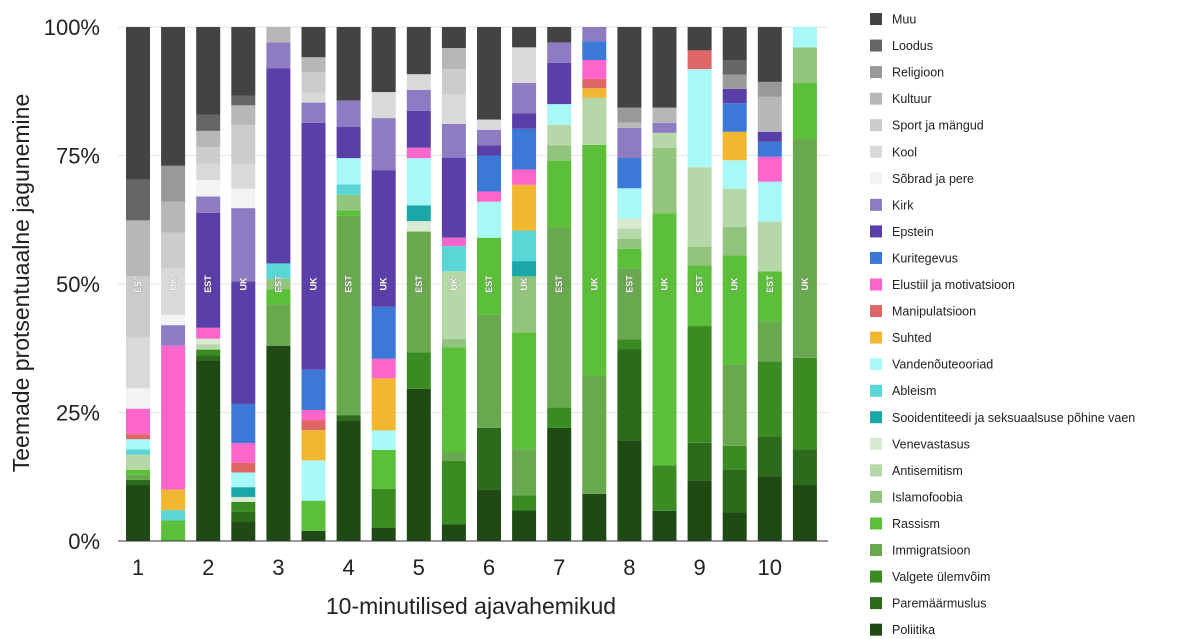 This screenshot has height=639, width=1203. I want to click on legend-item: Vandenõuteooriad, so click(931, 365).